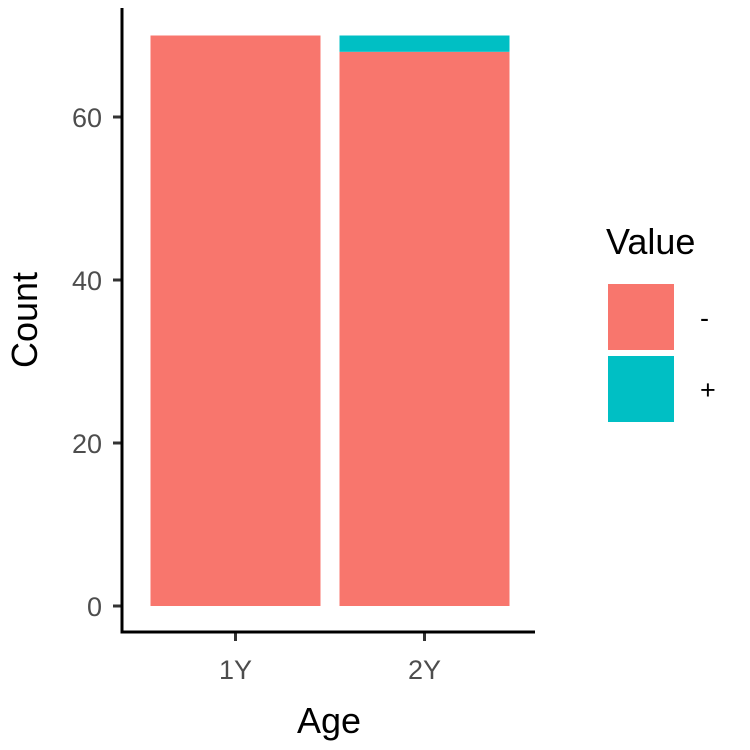  What do you see at coordinates (87, 281) in the screenshot?
I see `y-tick-label: 40` at bounding box center [87, 281].